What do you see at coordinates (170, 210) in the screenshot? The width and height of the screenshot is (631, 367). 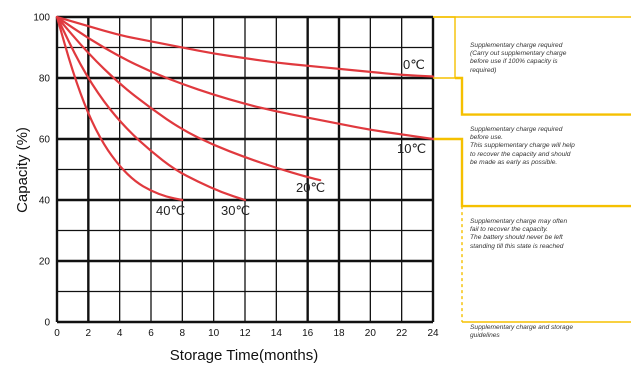 I see `curve-label-3: 40℃` at bounding box center [170, 210].